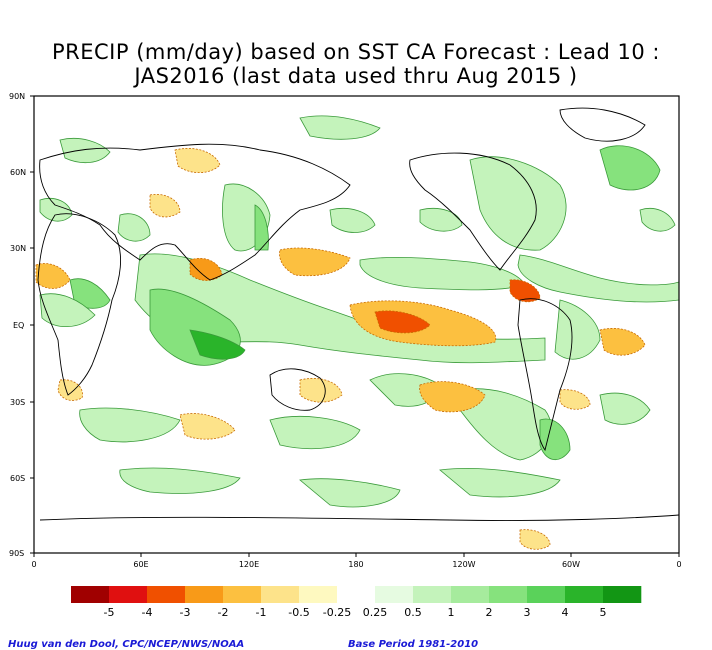 This screenshot has width=712, height=650. What do you see at coordinates (356, 76) in the screenshot?
I see `map-title-line2: JAS2016 (last data used thru Aug 2015 )` at bounding box center [356, 76].